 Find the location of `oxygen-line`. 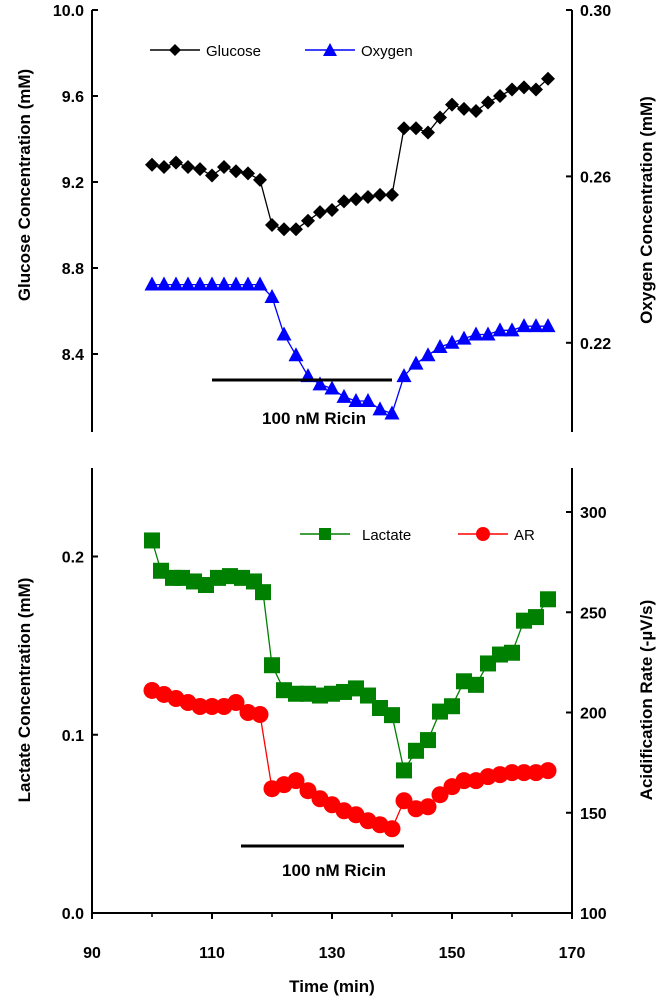

oxygen-line is located at coordinates (350, 349).